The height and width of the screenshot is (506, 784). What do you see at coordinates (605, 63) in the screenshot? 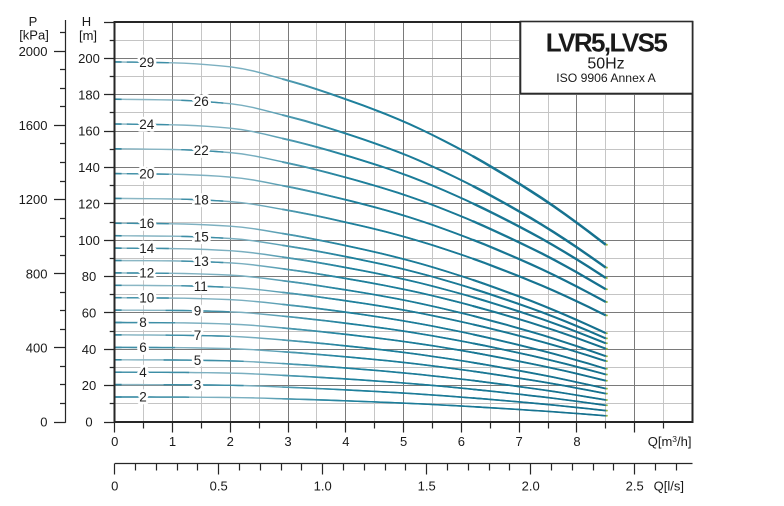
I see `svg-text: 50Hz` at bounding box center [605, 63].